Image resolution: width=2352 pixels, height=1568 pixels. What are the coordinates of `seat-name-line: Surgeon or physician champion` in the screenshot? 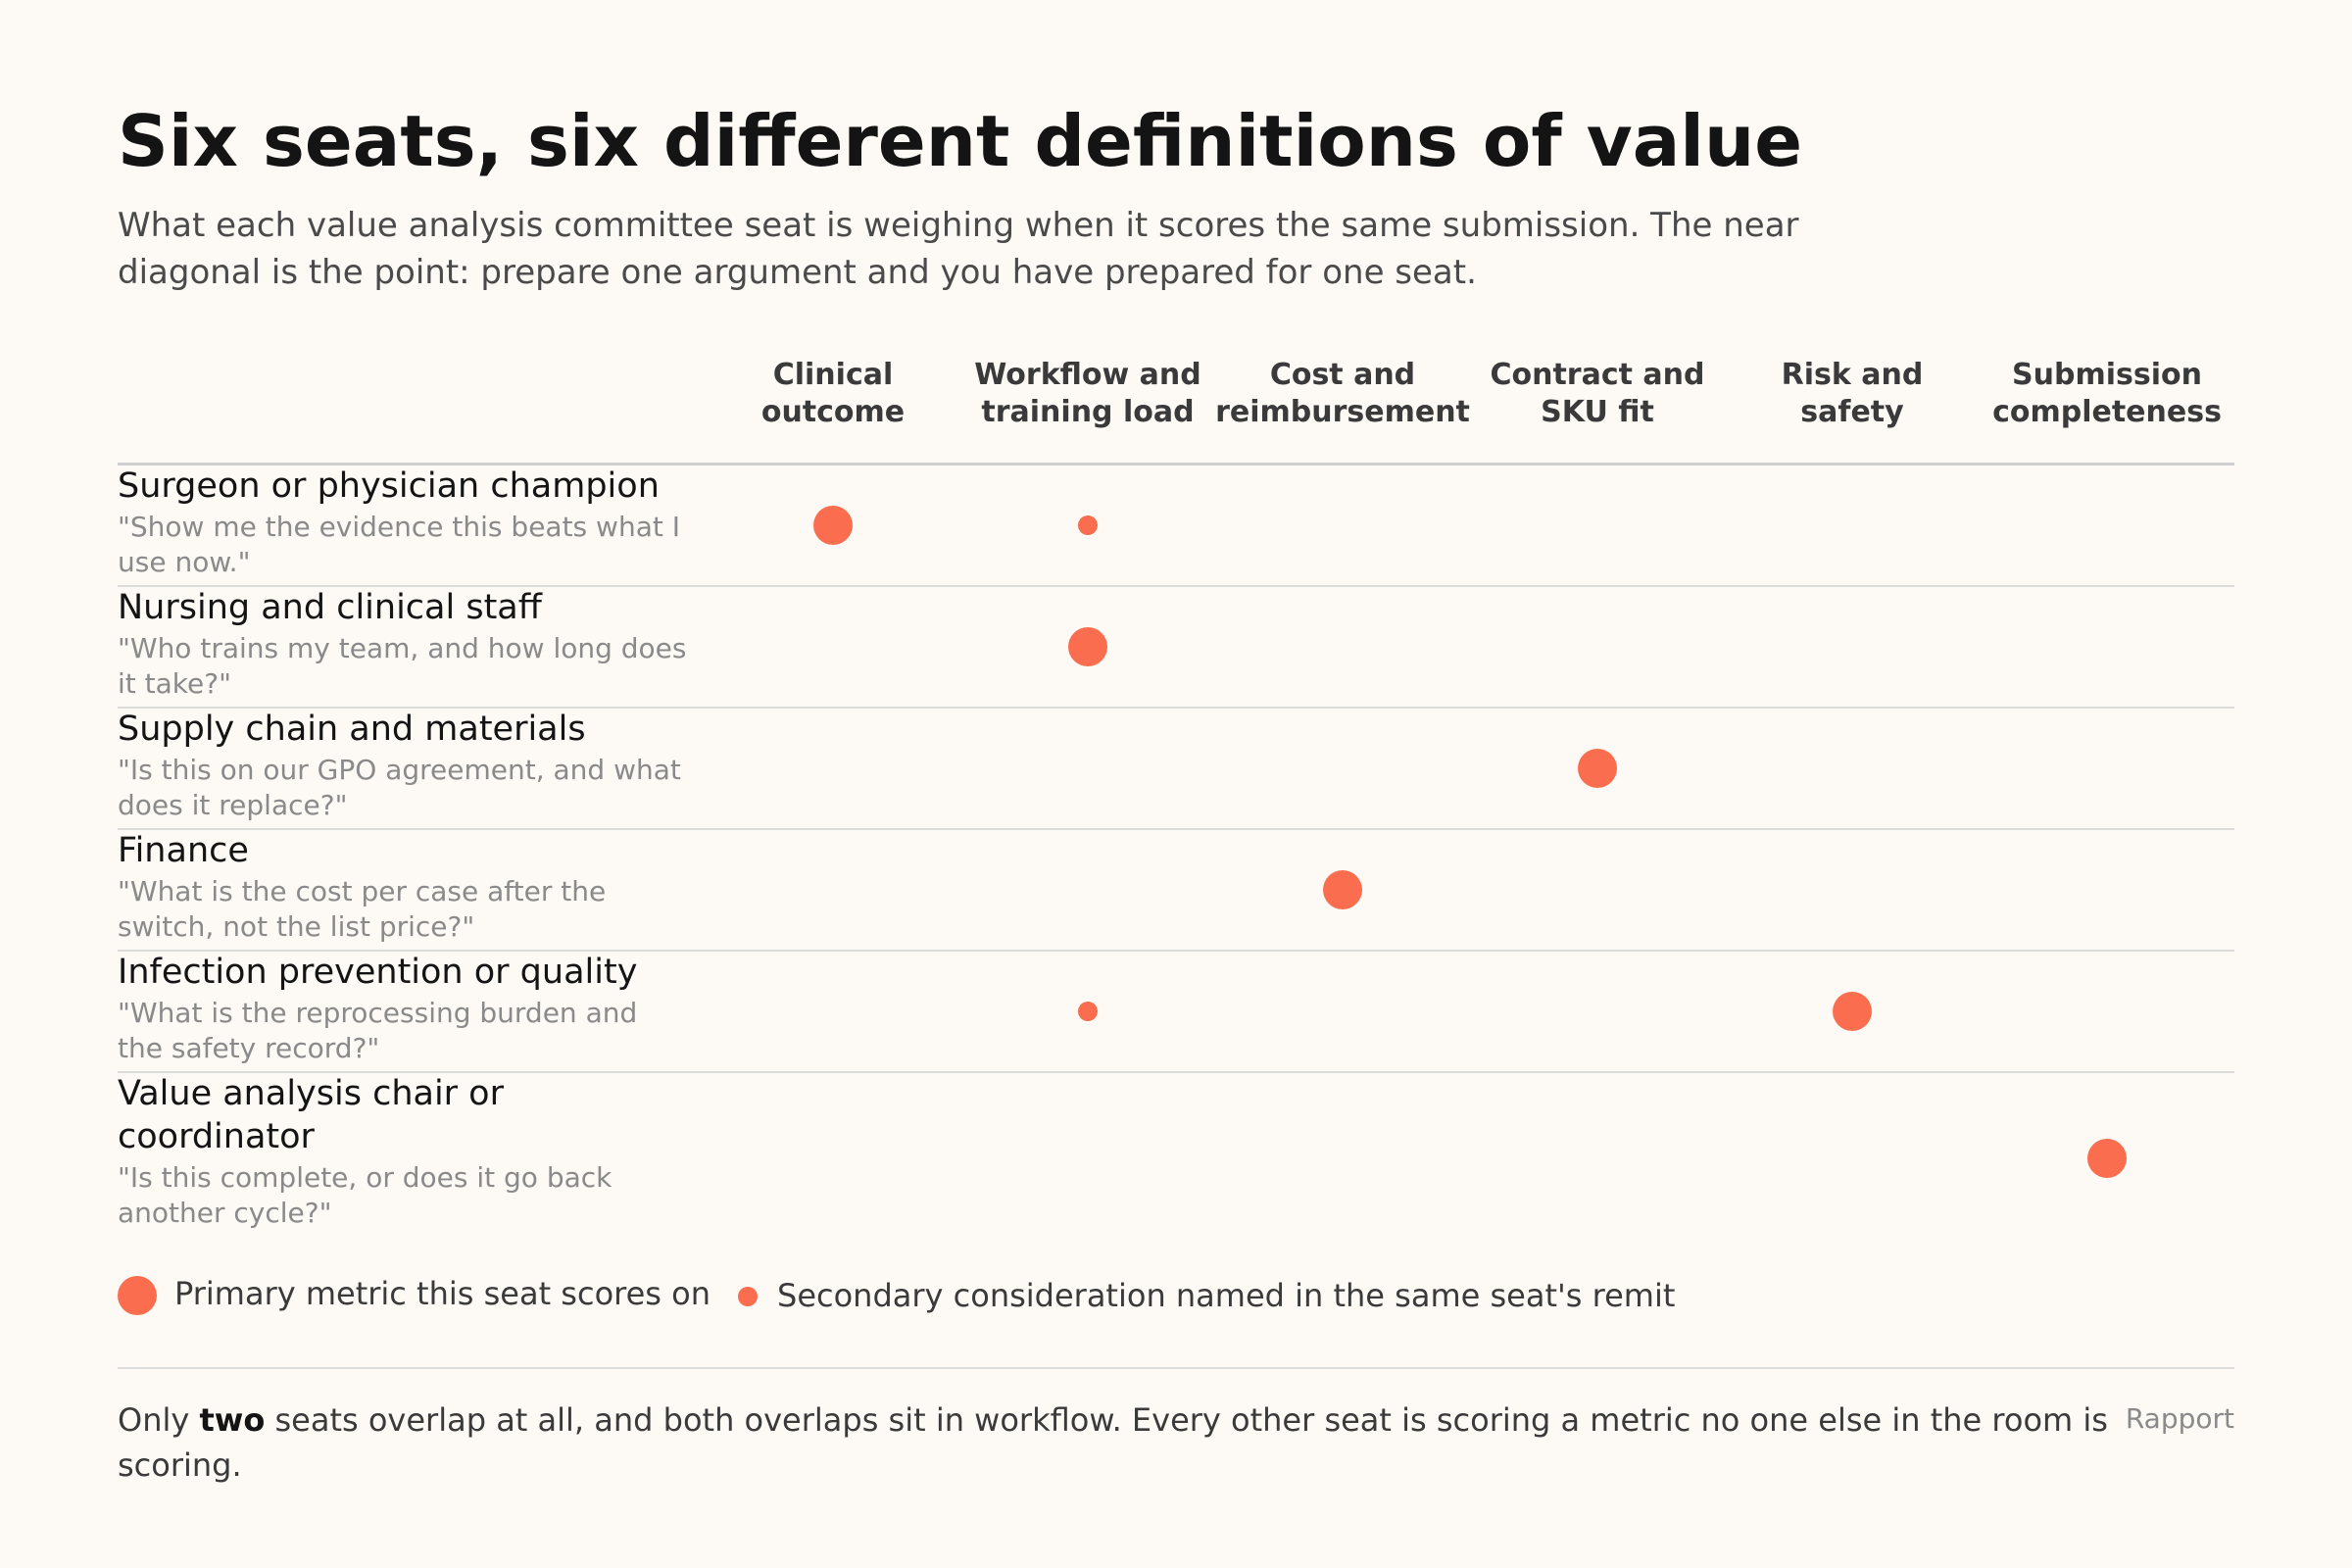 It's located at (389, 486).